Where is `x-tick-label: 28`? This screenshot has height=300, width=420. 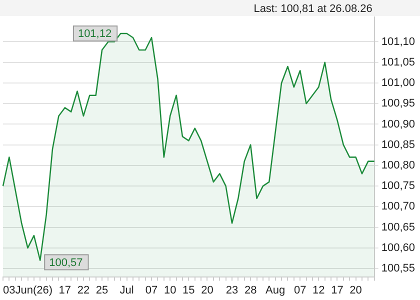 x-tick-label: 28 is located at coordinates (250, 290).